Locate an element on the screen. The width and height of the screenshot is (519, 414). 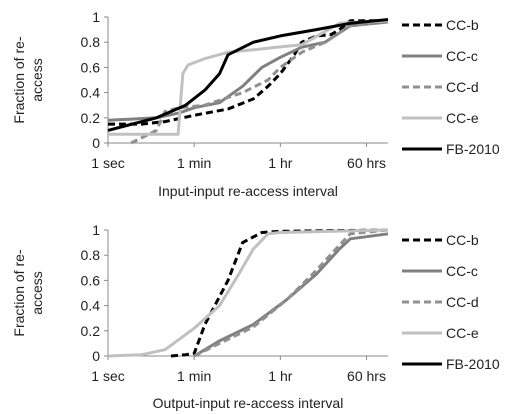
x-axis-label: Input-input re-access interval is located at coordinates (248, 191).